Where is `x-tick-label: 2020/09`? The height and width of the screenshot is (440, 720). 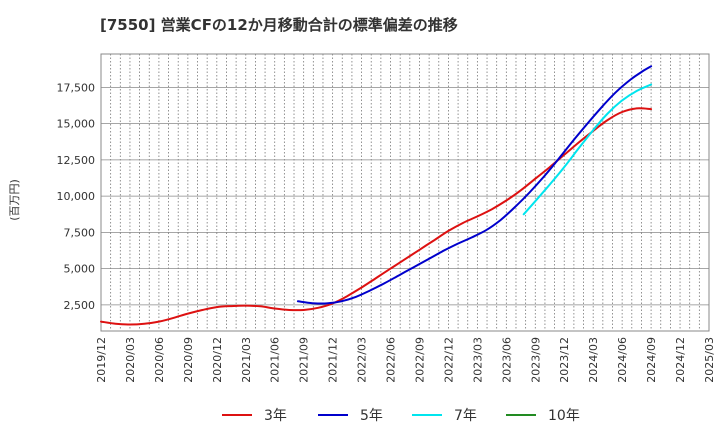
x-tick-label: 2020/09 is located at coordinates (188, 360).